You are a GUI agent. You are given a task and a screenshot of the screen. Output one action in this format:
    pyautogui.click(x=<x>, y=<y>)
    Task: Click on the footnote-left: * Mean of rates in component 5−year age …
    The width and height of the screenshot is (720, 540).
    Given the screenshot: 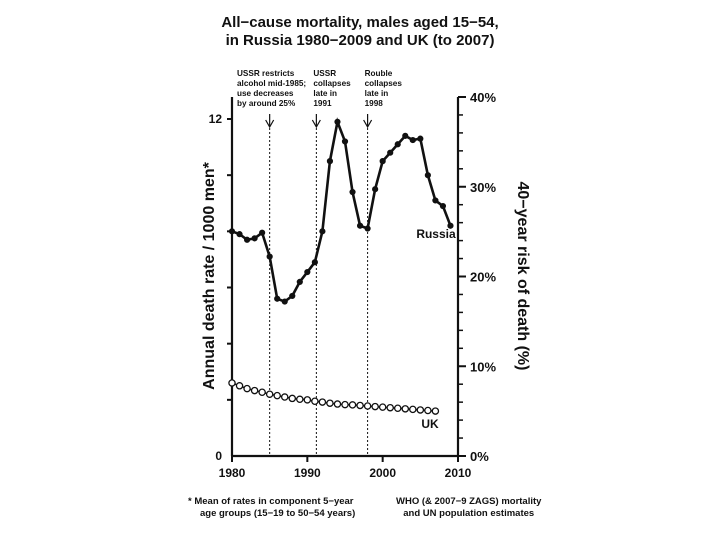 What is the action you would take?
    pyautogui.click(x=271, y=508)
    